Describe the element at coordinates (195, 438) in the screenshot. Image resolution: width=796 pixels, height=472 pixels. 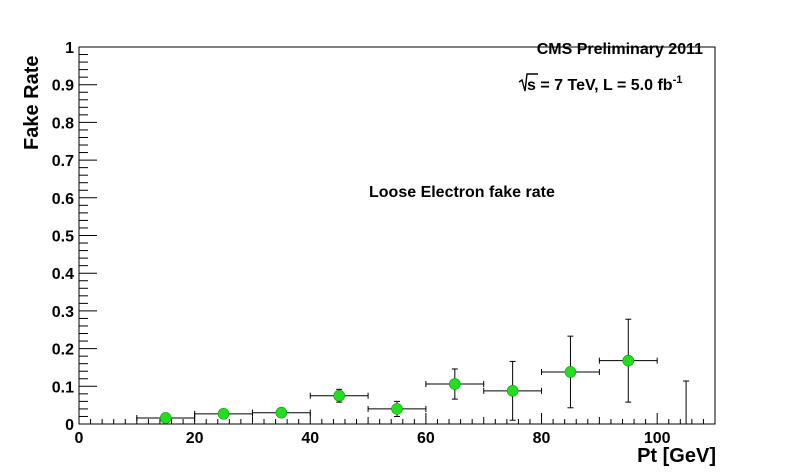
I see `x-tick-label: 20` at that location.